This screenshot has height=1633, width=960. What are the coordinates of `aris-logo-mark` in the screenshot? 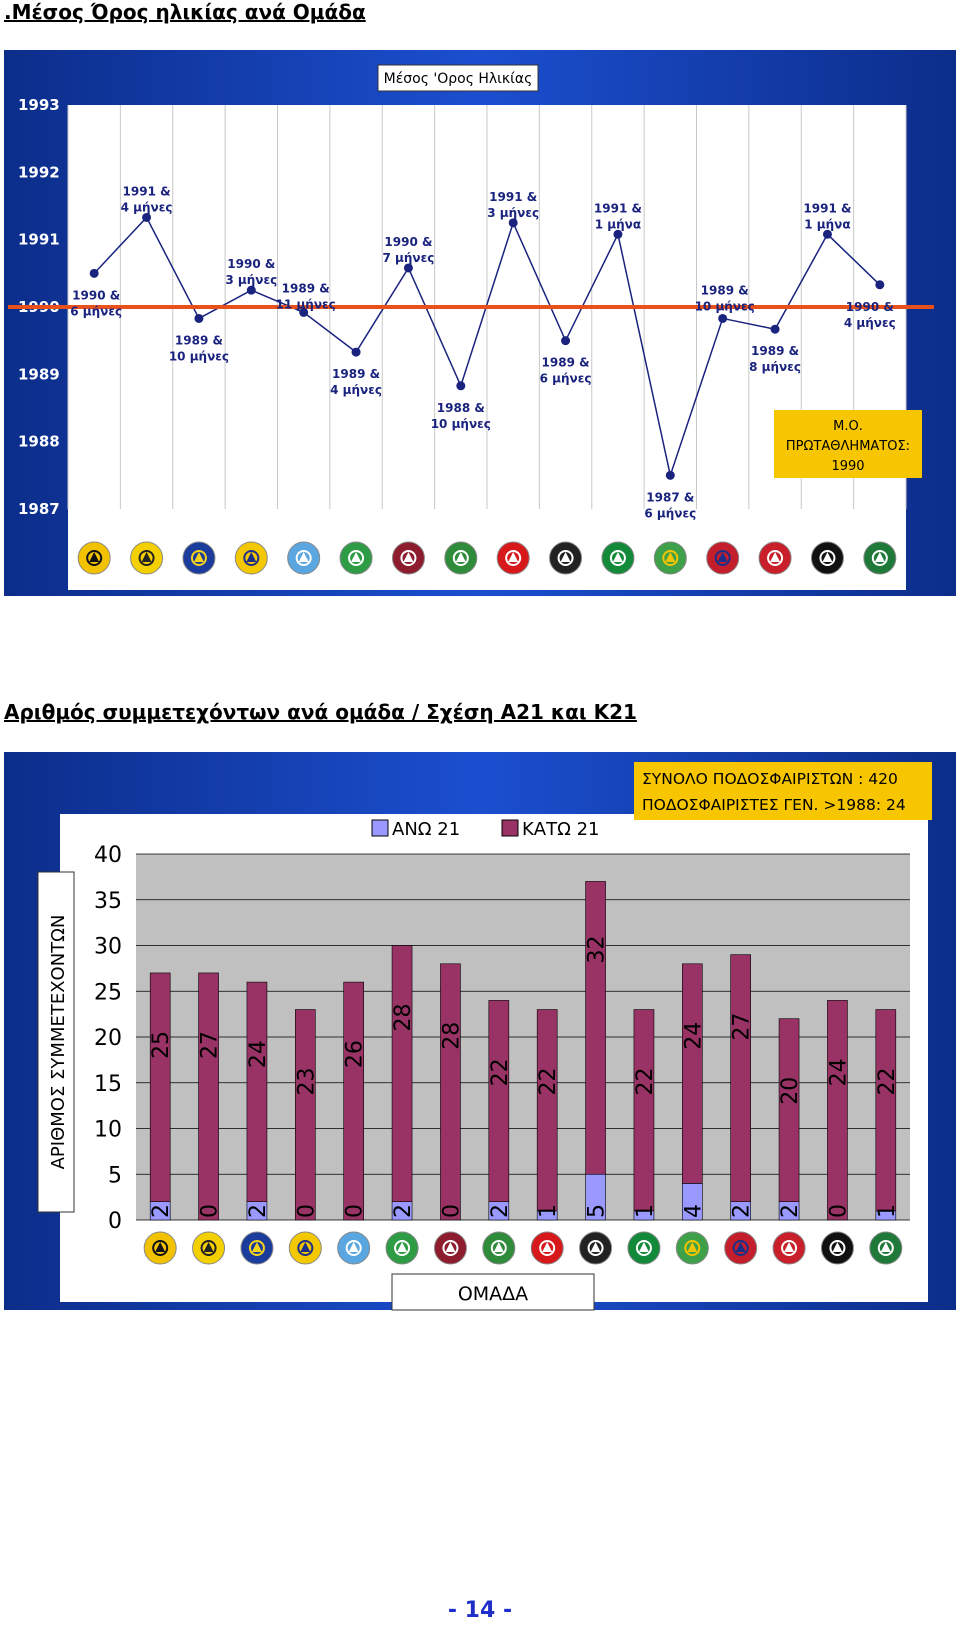 It's located at (208, 1247).